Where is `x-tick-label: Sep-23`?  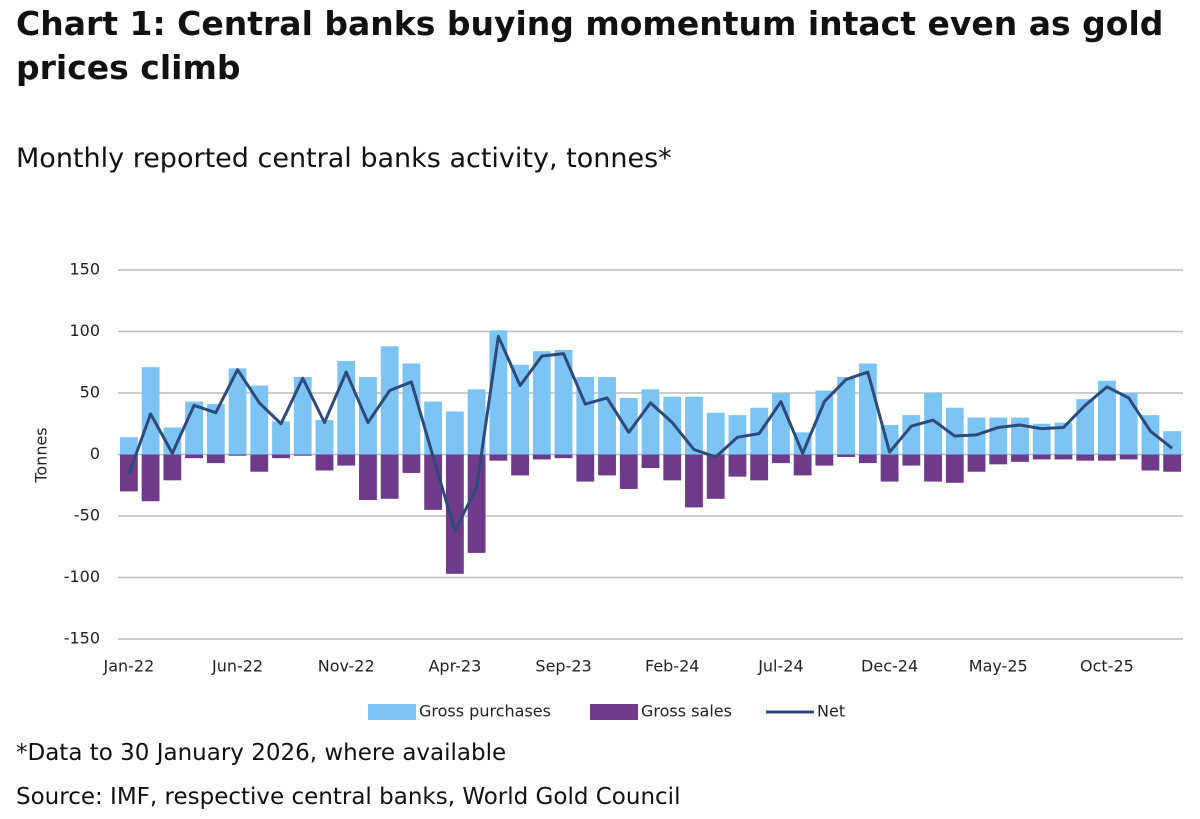 x-tick-label: Sep-23 is located at coordinates (563, 666).